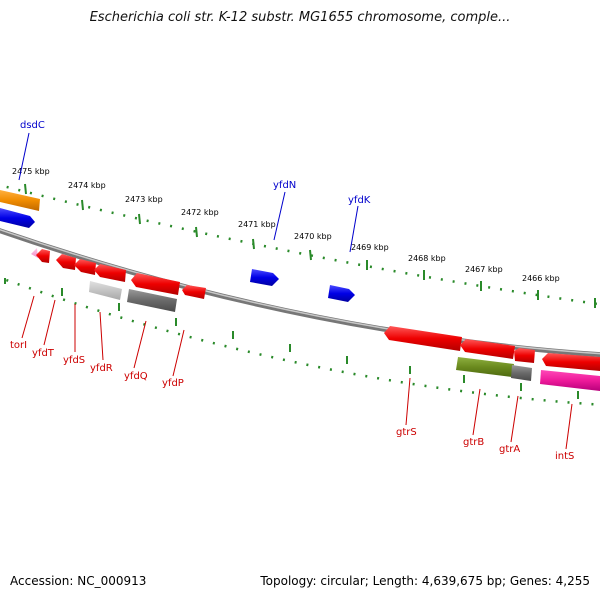 Image resolution: width=600 pixels, height=600 pixels. Describe the element at coordinates (257, 224) in the screenshot. I see `ruler-label: 2471 kbp` at that location.